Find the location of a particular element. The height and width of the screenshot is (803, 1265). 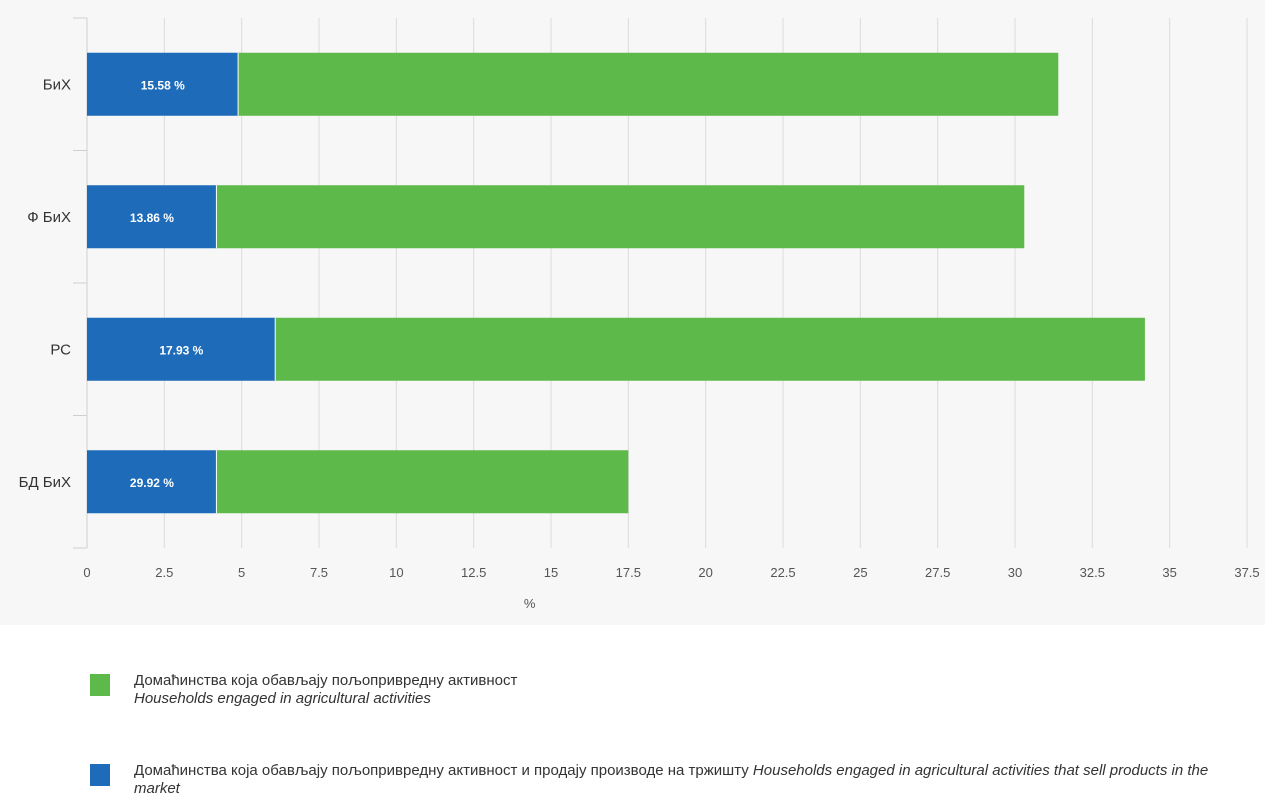

x-tick-label: 12.5 is located at coordinates (473, 572).